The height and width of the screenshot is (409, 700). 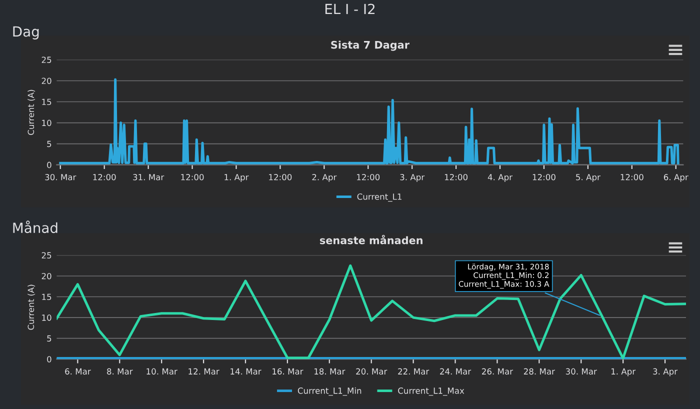 I want to click on text: EL I - I2, so click(x=350, y=9).